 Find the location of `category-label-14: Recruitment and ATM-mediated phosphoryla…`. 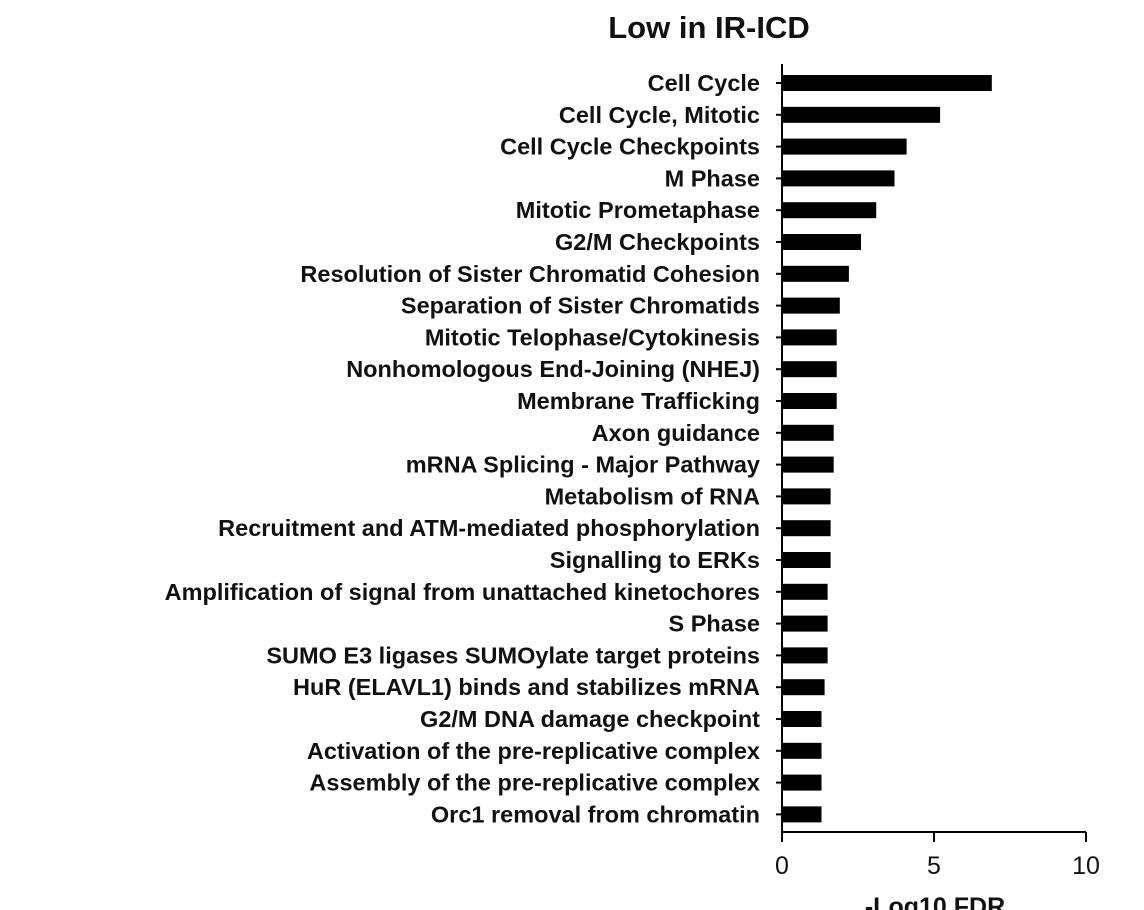

category-label-14: Recruitment and ATM-mediated phosphoryla… is located at coordinates (489, 528).